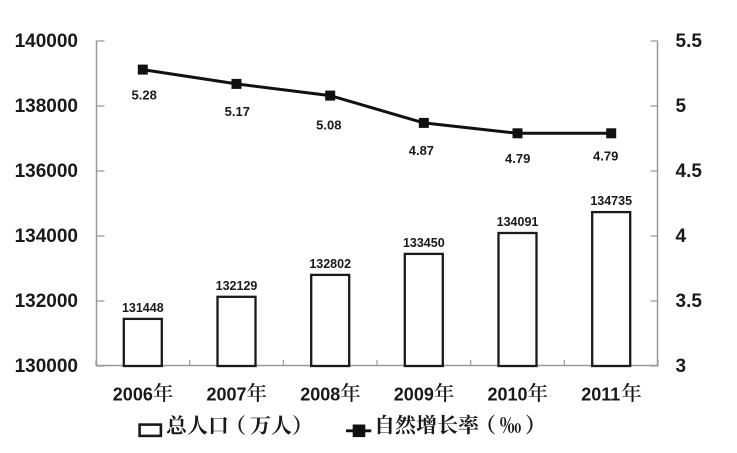 The width and height of the screenshot is (737, 453). Describe the element at coordinates (600, 394) in the screenshot. I see `svg-text: 2011` at that location.